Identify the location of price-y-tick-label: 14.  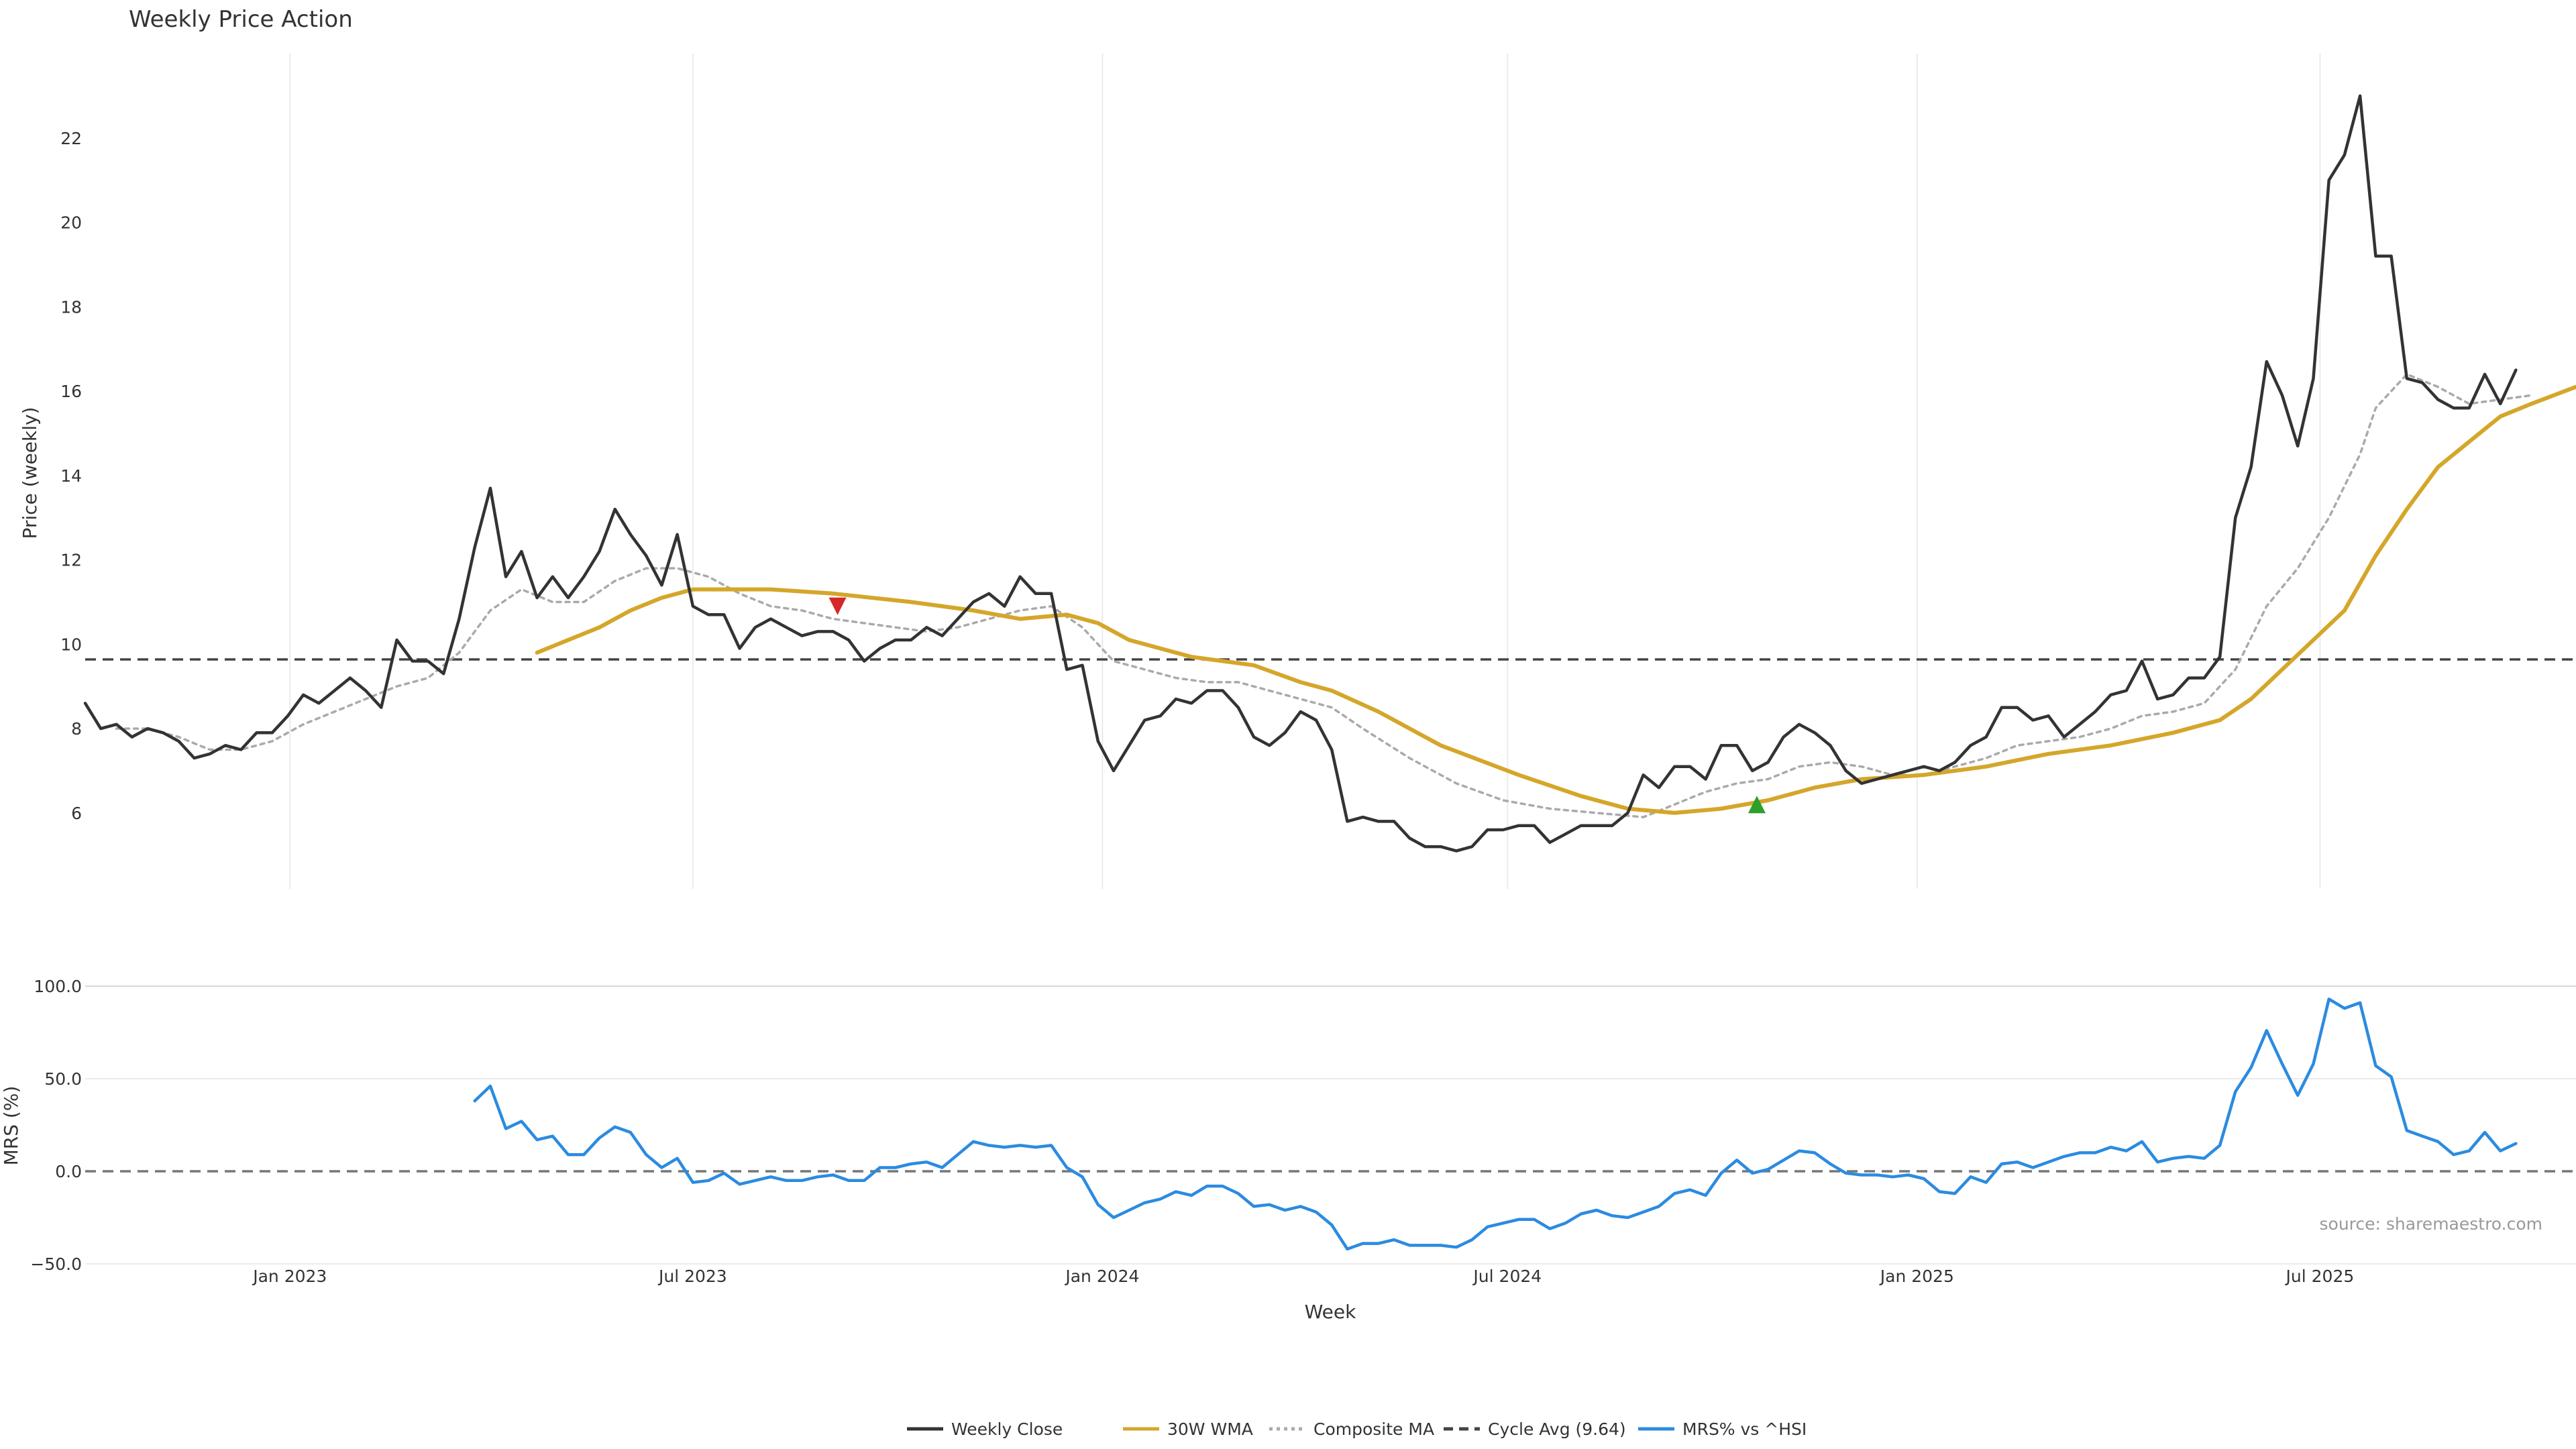
(71, 476).